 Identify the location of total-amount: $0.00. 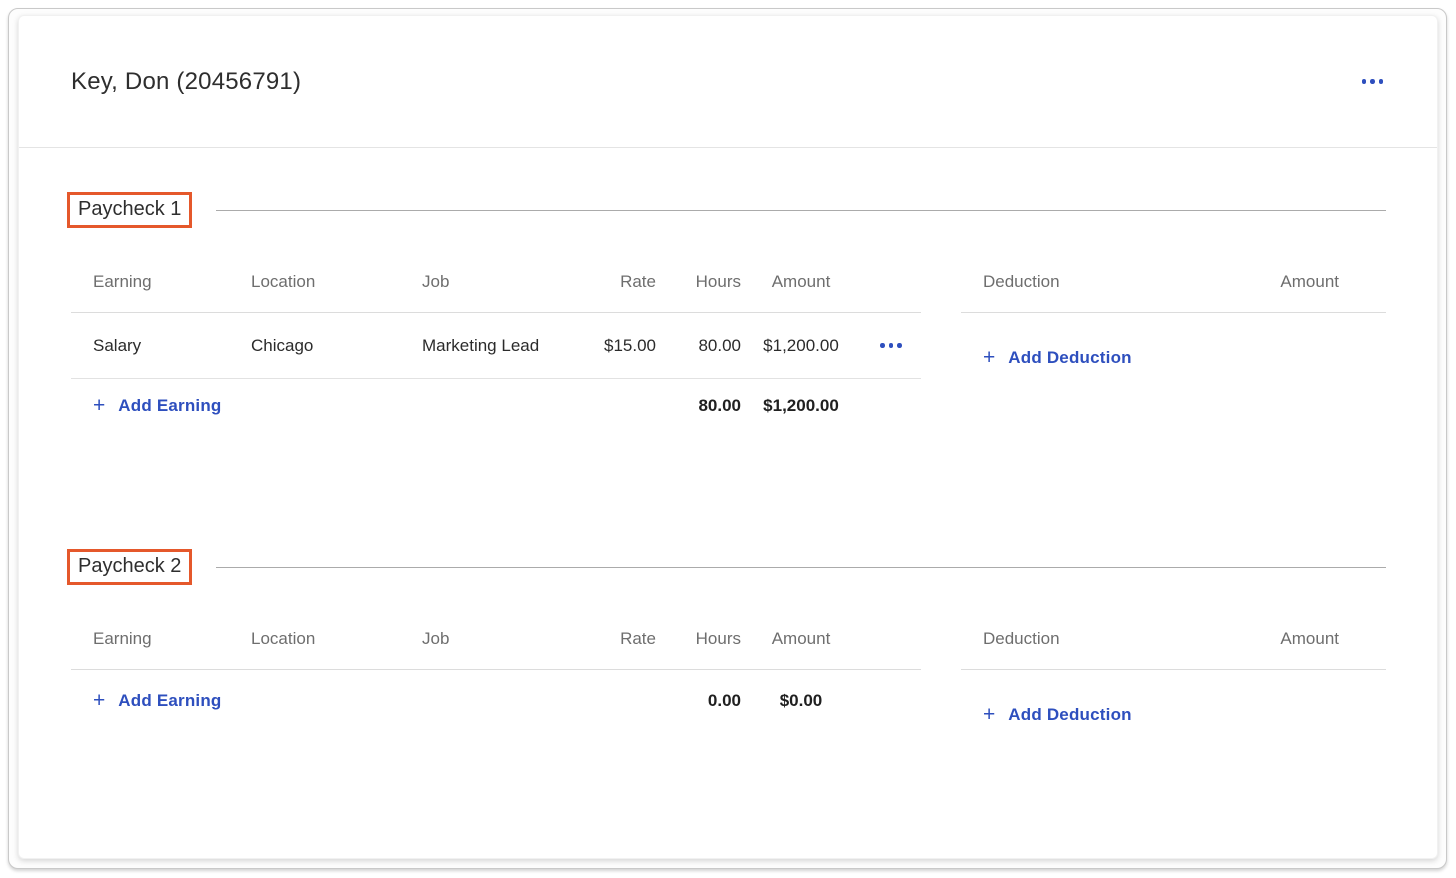
(801, 700).